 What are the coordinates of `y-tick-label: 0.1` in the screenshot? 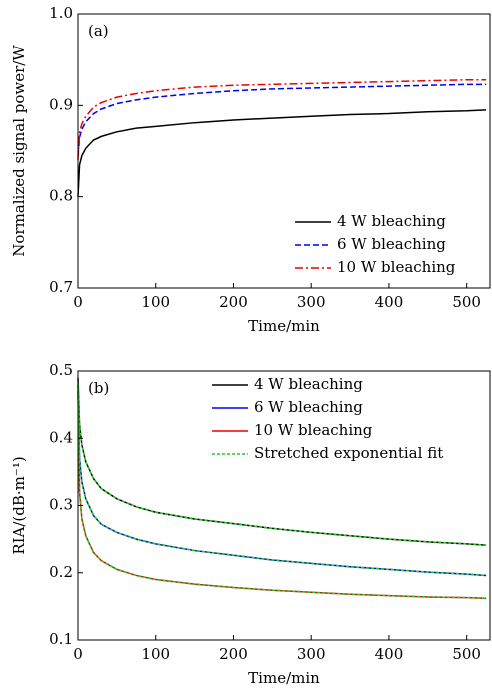 It's located at (61, 639).